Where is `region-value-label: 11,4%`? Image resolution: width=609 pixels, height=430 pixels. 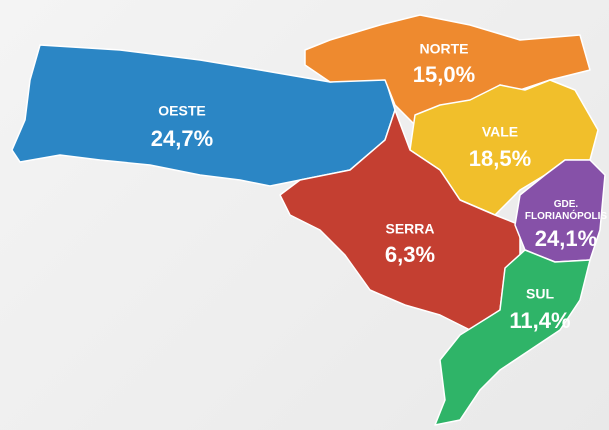
region-value-label: 11,4% is located at coordinates (539, 320).